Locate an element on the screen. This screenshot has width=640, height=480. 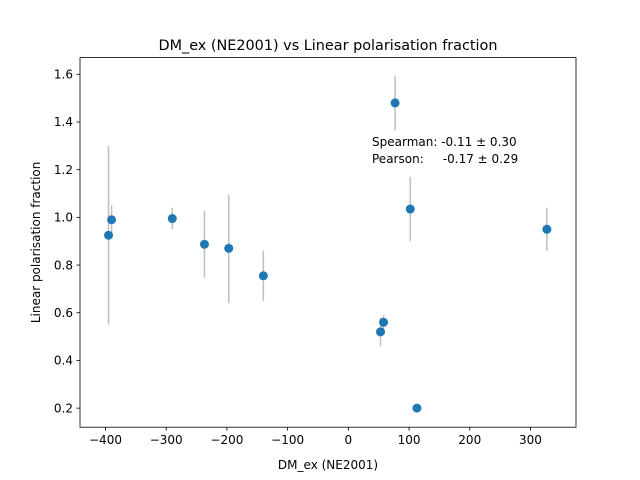
y-tick-label: 1.2 is located at coordinates (63, 170).